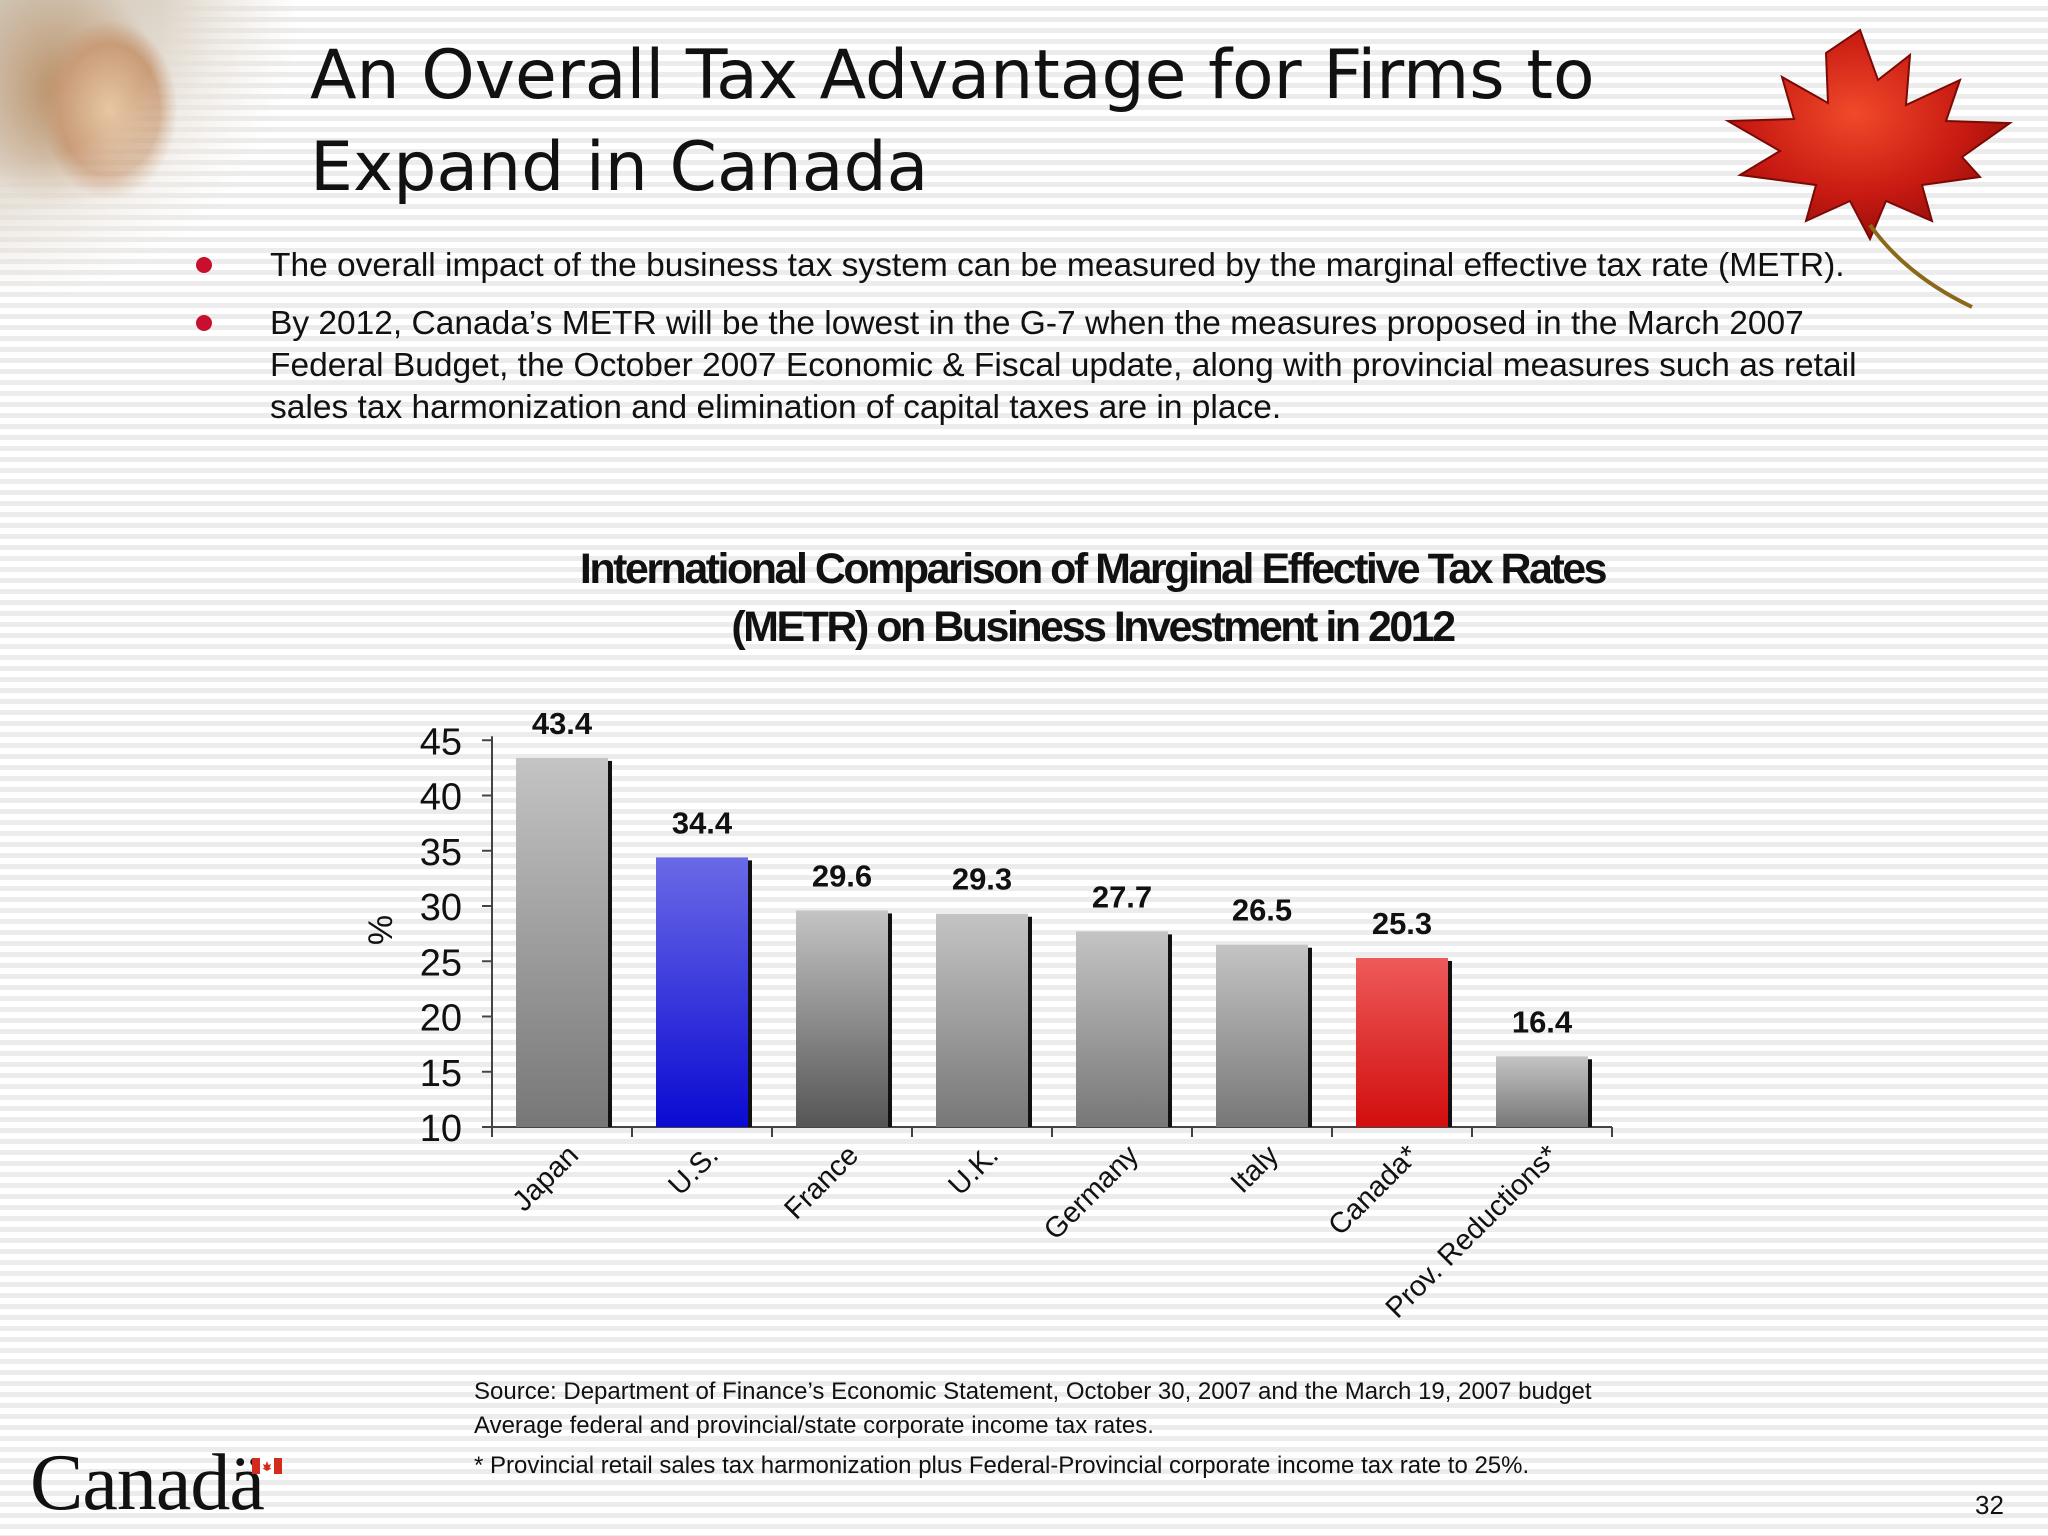  What do you see at coordinates (821, 1182) in the screenshot?
I see `x-category-label: France` at bounding box center [821, 1182].